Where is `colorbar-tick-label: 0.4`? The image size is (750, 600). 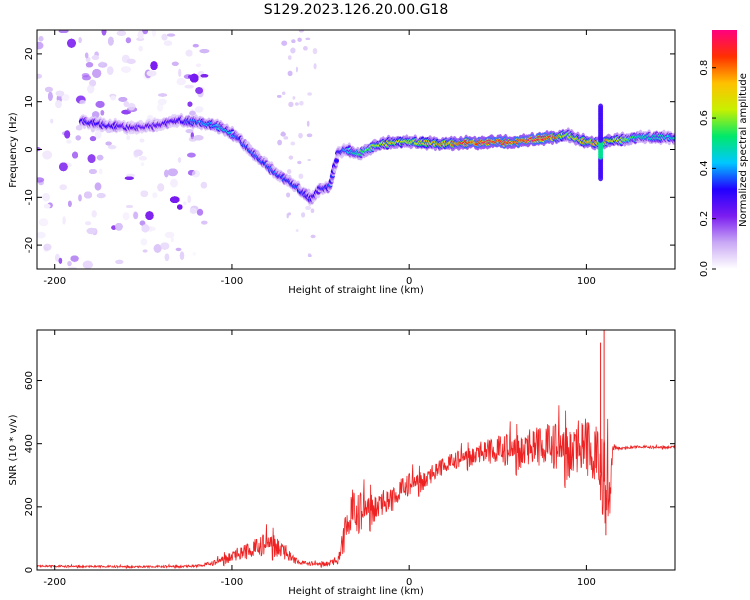 colorbar-tick-label: 0.4 is located at coordinates (704, 168).